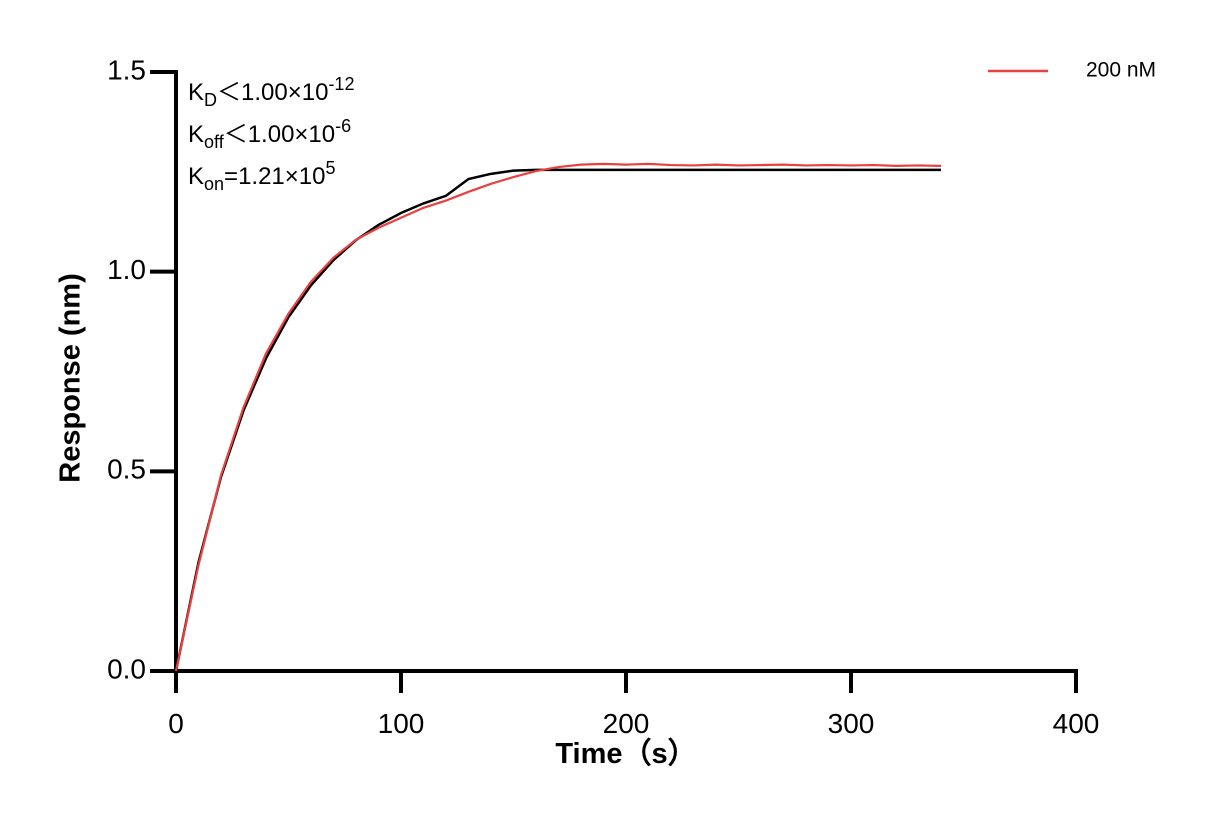 Image resolution: width=1212 pixels, height=825 pixels. Describe the element at coordinates (176, 723) in the screenshot. I see `x-tick-label: 0` at that location.